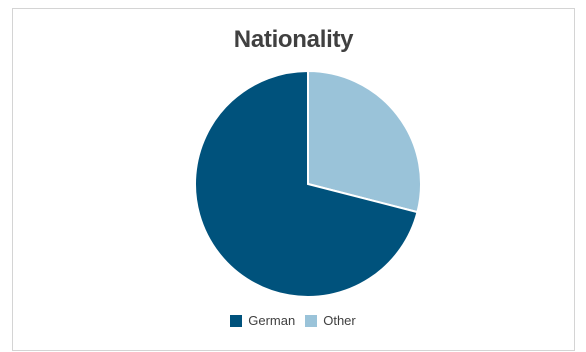 This screenshot has height=352, width=586. I want to click on legend-swatch-german, so click(236, 320).